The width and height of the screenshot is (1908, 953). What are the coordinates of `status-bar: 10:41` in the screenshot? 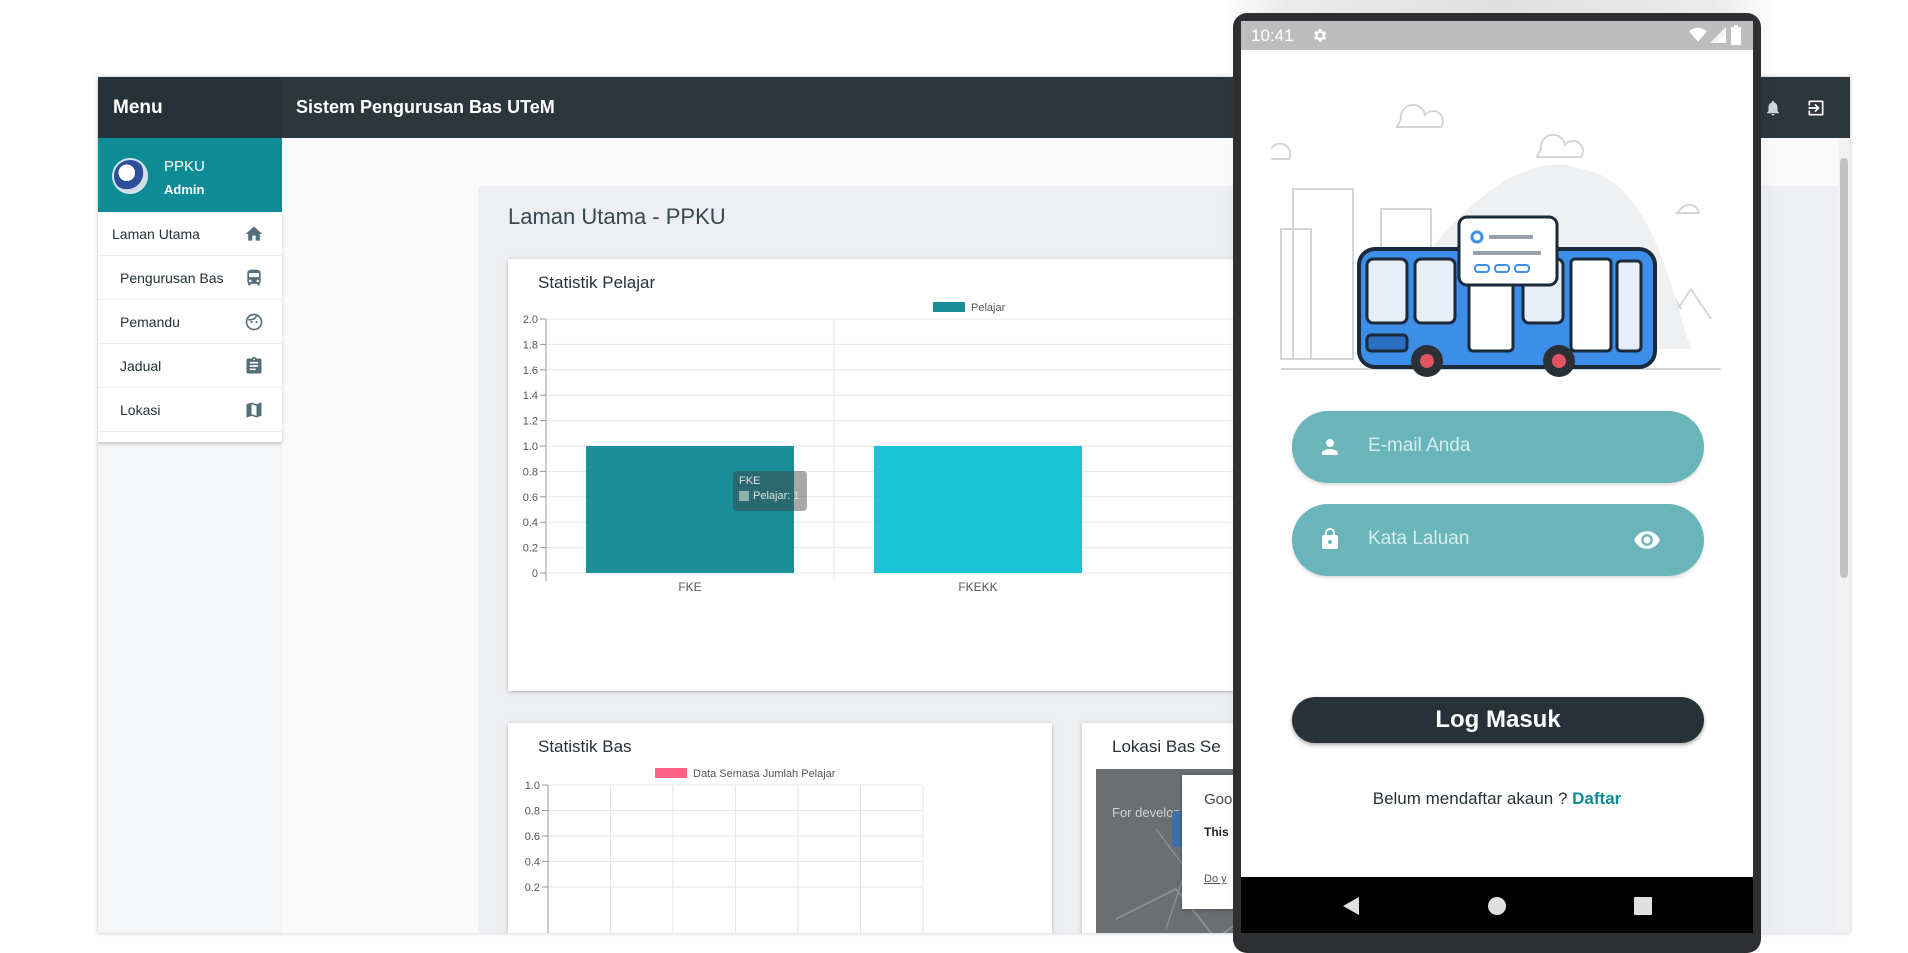 It's located at (1497, 35).